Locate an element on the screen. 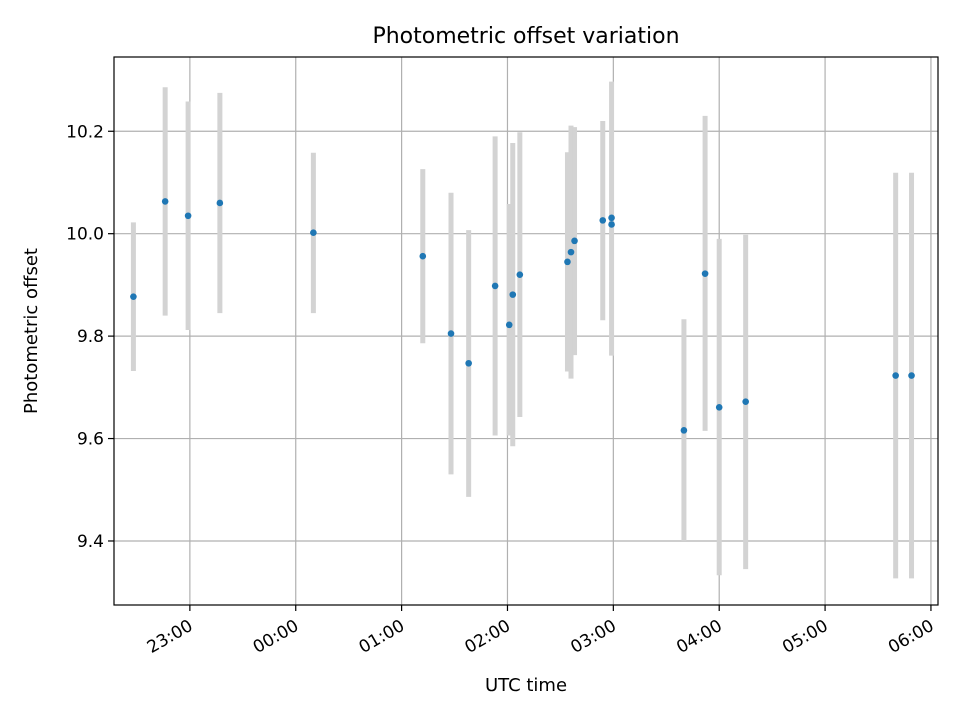  chart-title: Photometric offset variation is located at coordinates (525, 36).